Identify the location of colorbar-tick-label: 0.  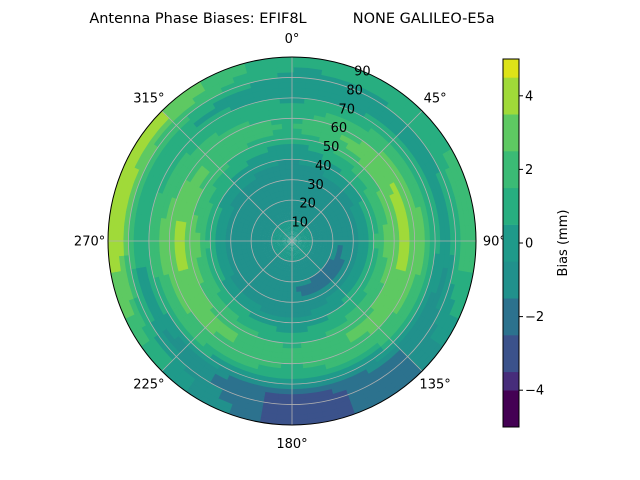
(529, 244).